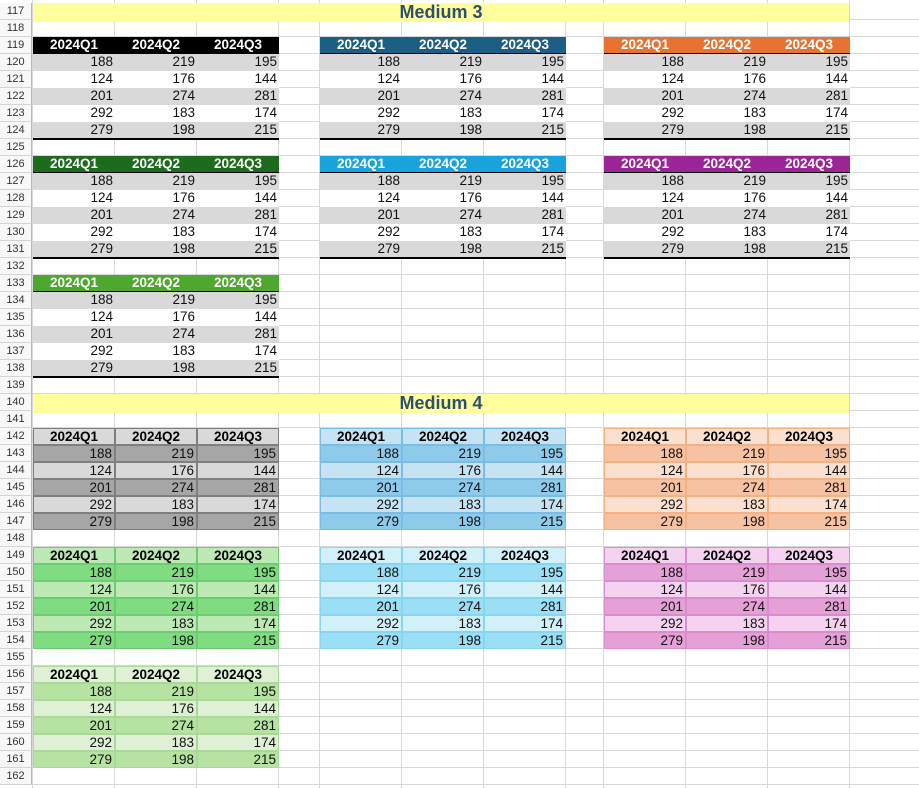  What do you see at coordinates (16, 538) in the screenshot?
I see `row-header: 148` at bounding box center [16, 538].